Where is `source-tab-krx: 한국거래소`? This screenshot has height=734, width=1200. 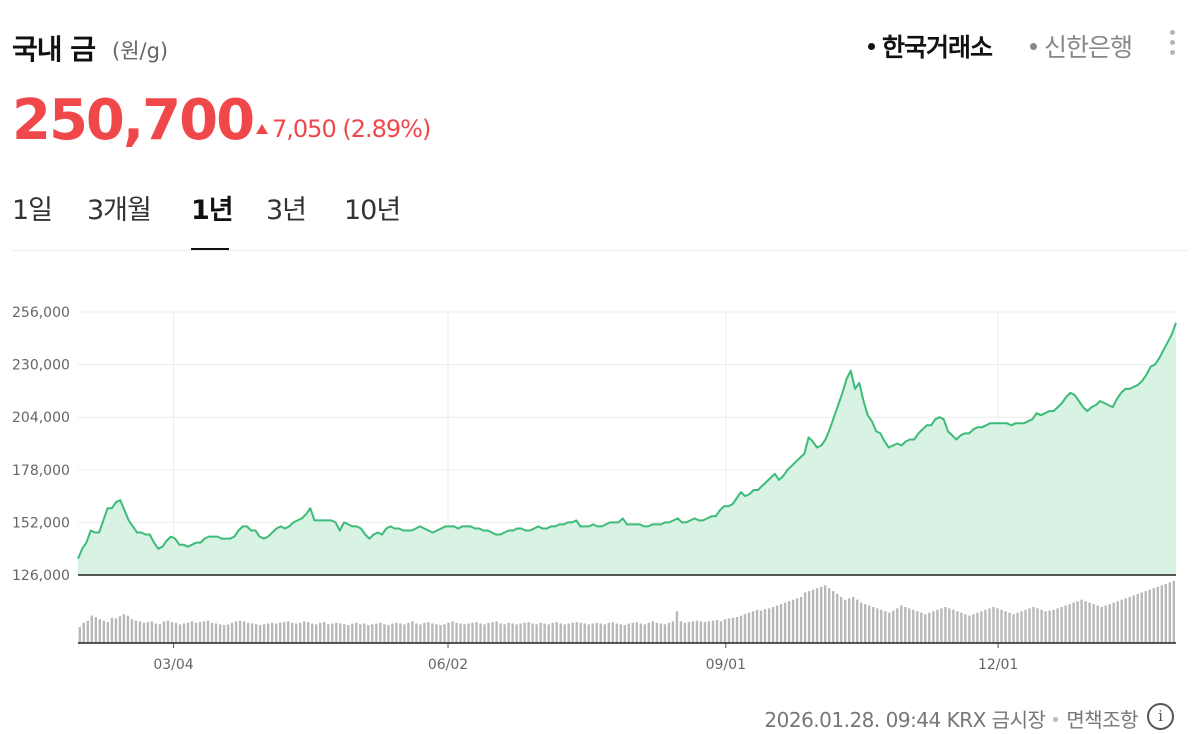
source-tab-krx: 한국거래소 is located at coordinates (930, 46).